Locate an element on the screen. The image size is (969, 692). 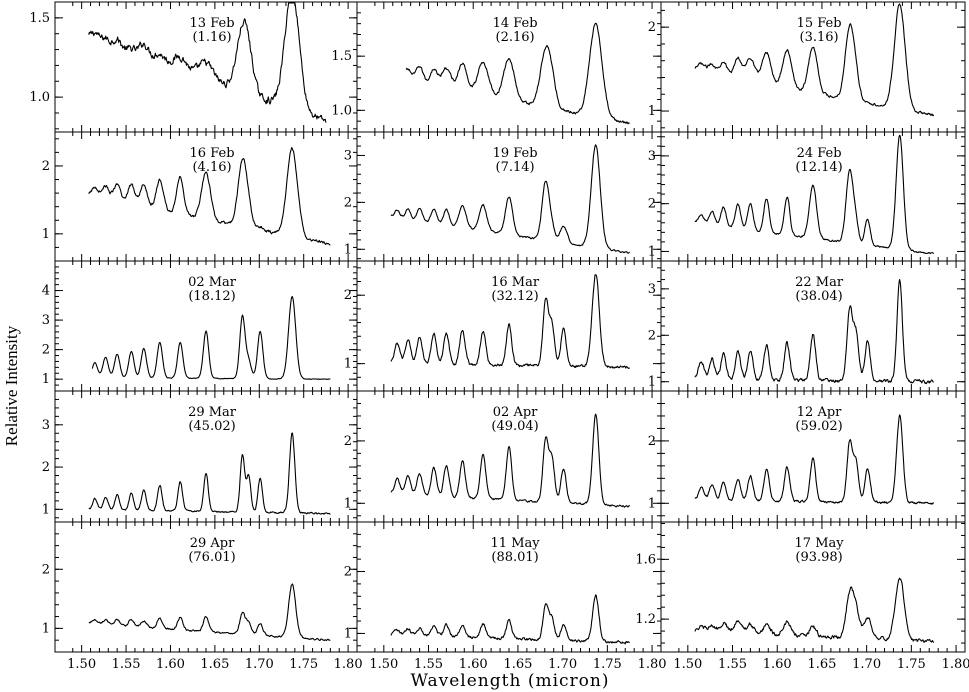
panel-day-label: (4.16) is located at coordinates (211, 167).